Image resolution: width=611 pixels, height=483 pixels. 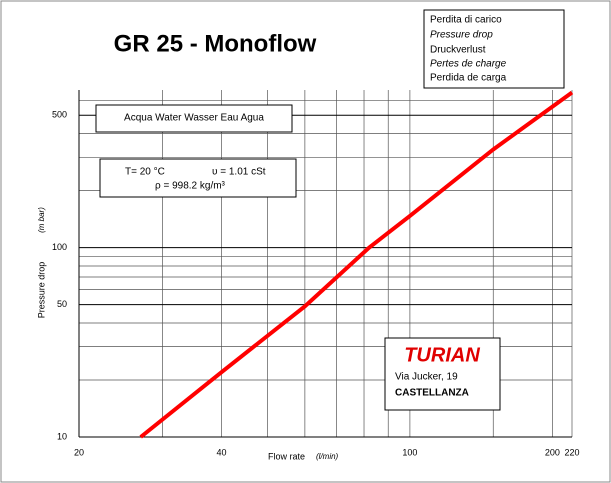 I want to click on fluid-box: Acqua Water Wasser Eau Agua, so click(x=194, y=118).